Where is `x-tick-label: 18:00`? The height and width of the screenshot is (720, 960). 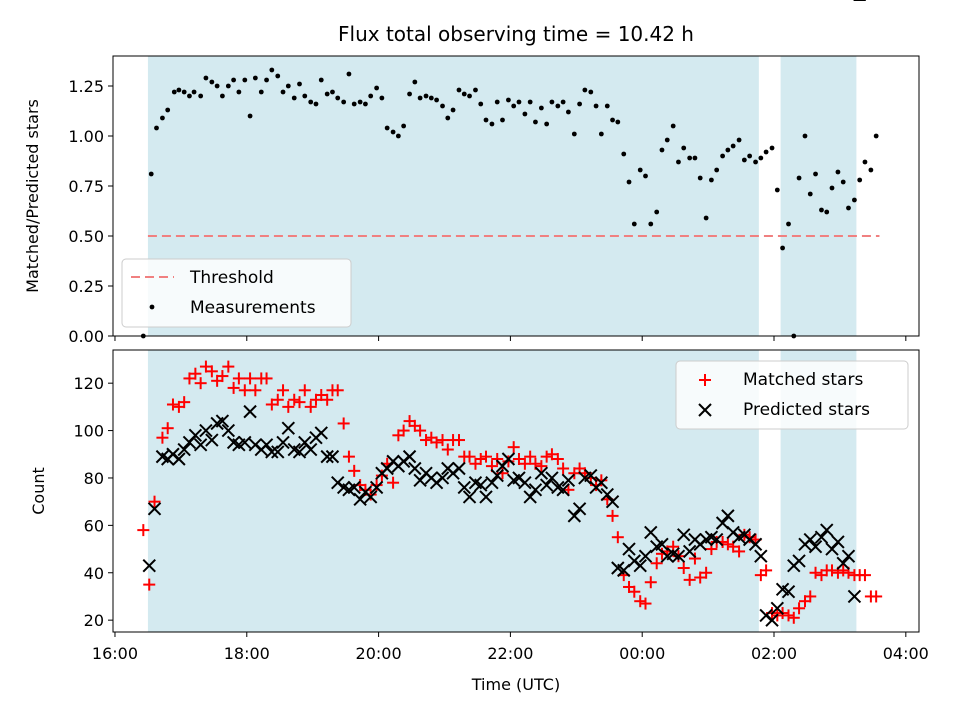 x-tick-label: 18:00 is located at coordinates (247, 653).